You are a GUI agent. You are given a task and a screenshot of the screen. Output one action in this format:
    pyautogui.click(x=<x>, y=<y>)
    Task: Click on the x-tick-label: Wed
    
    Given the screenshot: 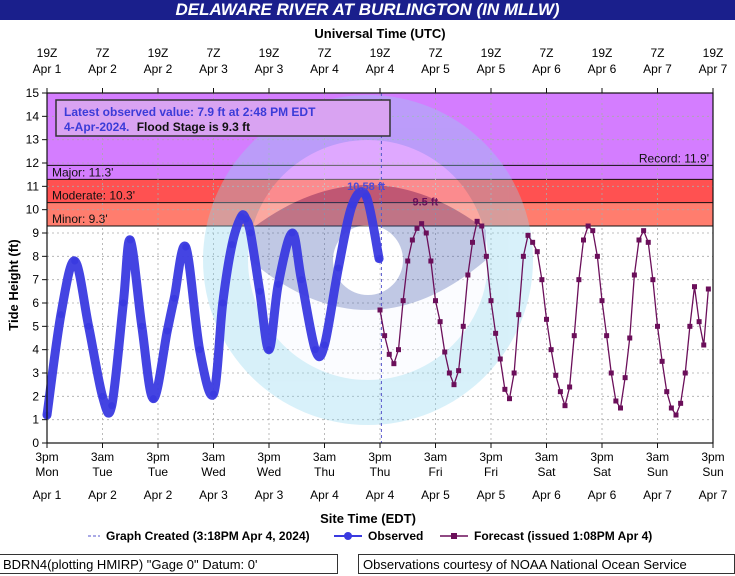 What is the action you would take?
    pyautogui.click(x=269, y=472)
    